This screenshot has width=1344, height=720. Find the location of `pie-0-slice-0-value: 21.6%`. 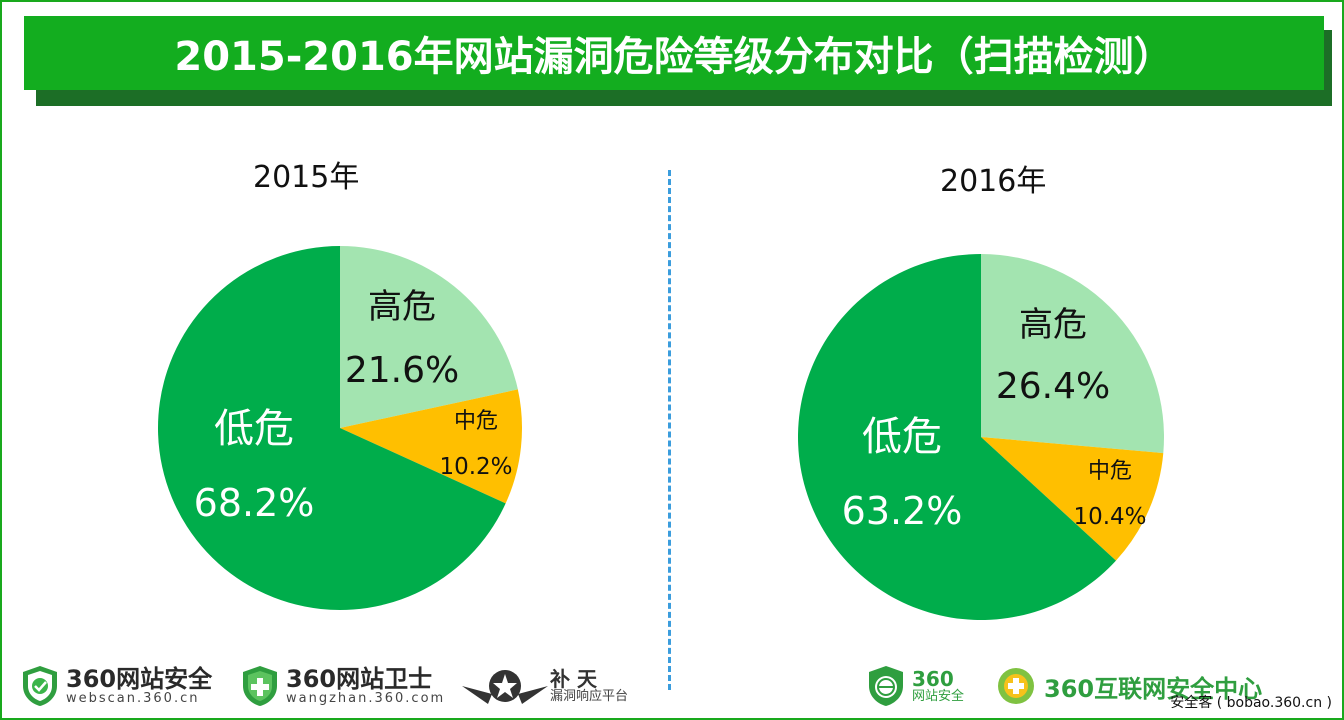

pie-0-slice-0-value: 21.6% is located at coordinates (402, 370).